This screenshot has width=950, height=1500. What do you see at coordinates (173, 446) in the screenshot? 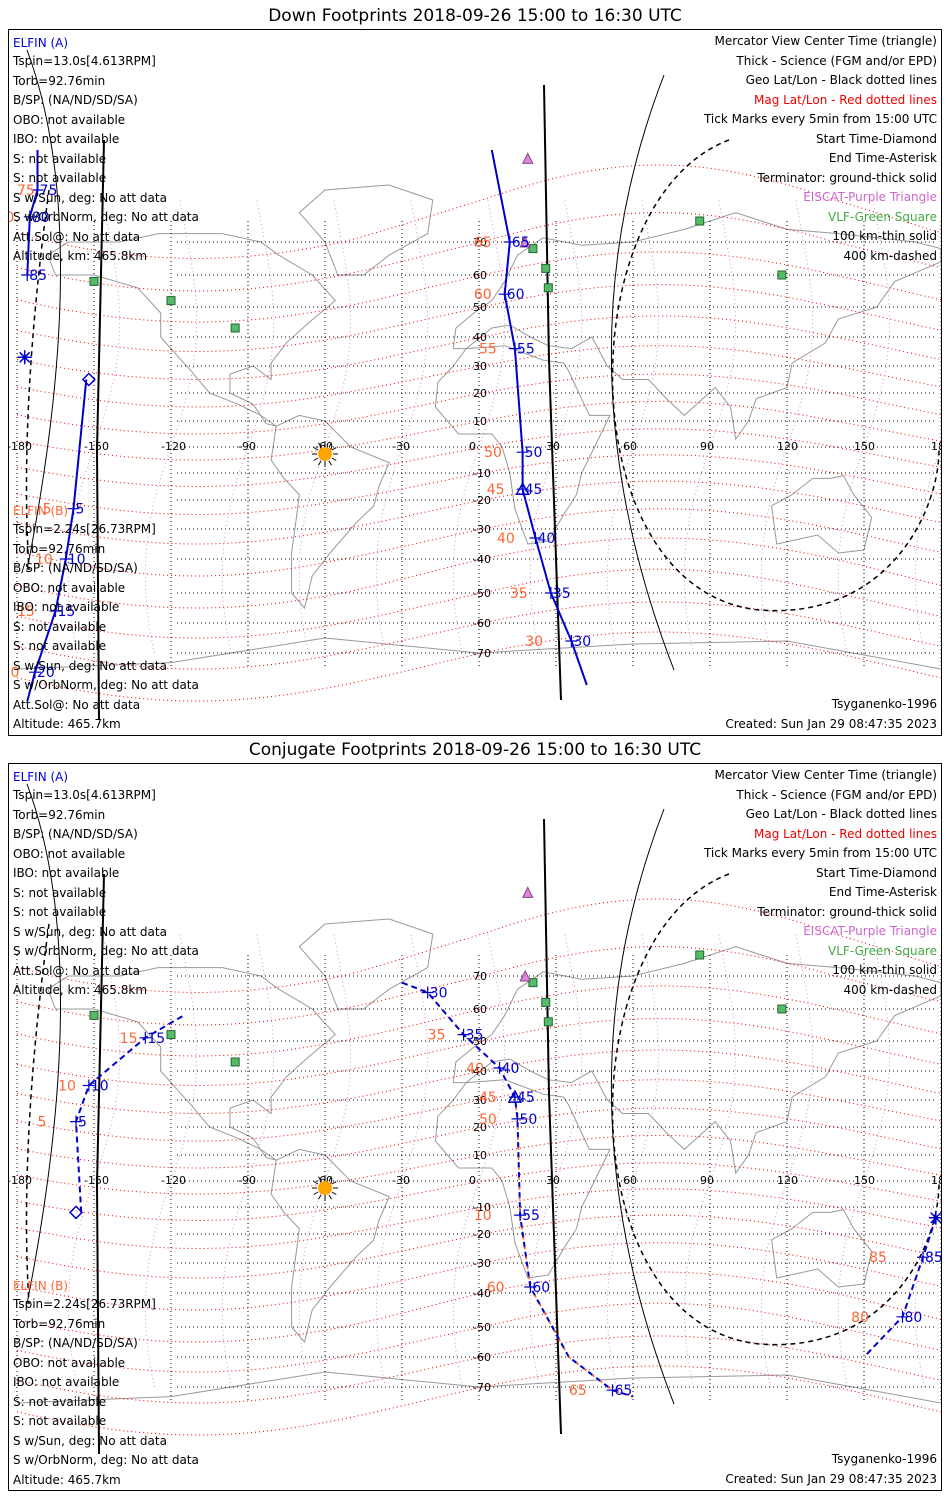
I see `lon-tick-label: -120` at bounding box center [173, 446].